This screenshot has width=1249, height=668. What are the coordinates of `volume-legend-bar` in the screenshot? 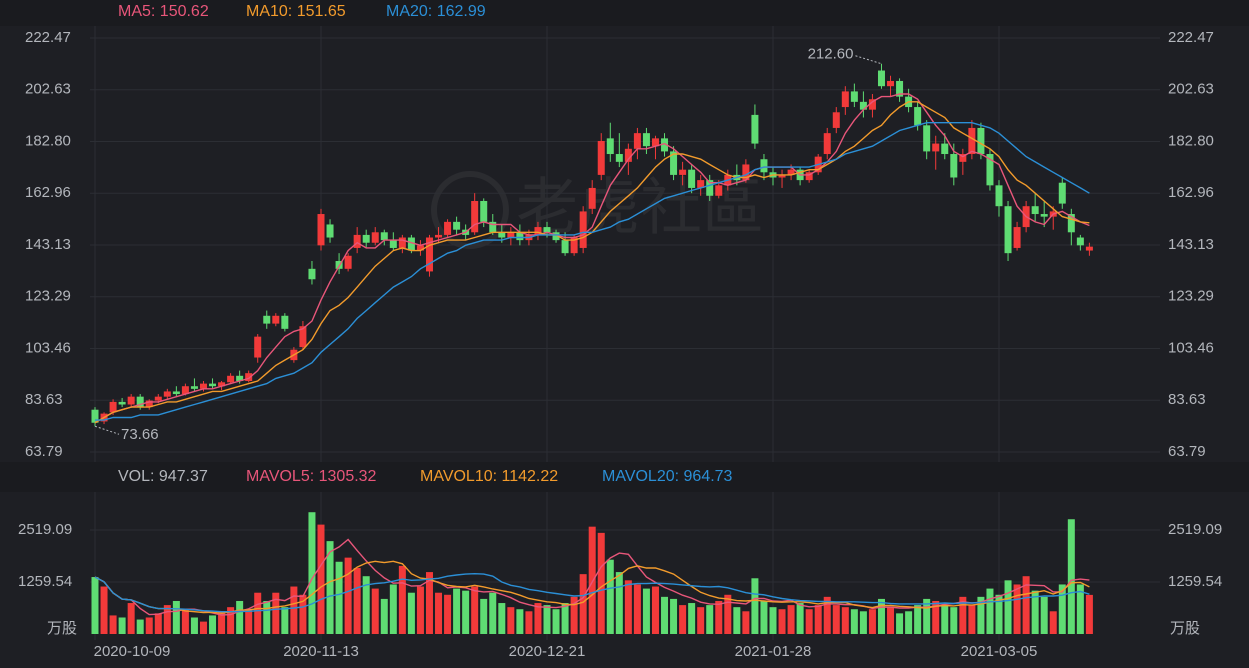 It's located at (624, 477).